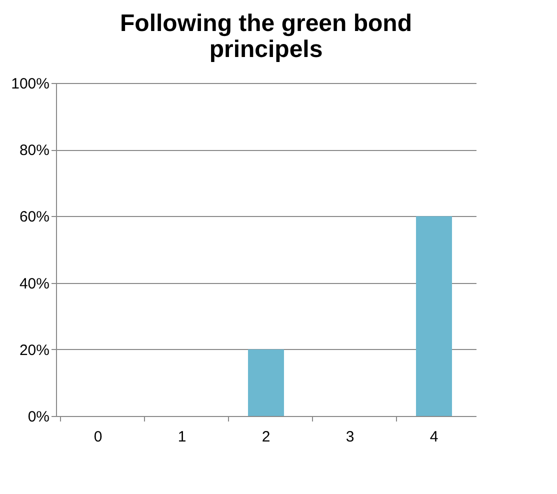 The width and height of the screenshot is (557, 494). What do you see at coordinates (34, 350) in the screenshot?
I see `y-tick-label: 20%` at bounding box center [34, 350].